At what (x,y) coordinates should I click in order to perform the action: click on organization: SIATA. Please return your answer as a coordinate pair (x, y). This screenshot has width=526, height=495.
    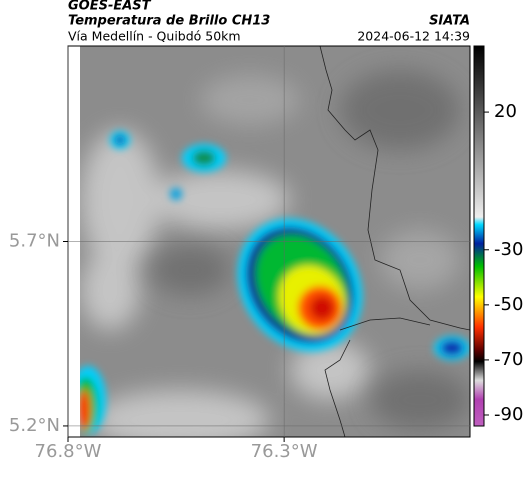
    Looking at the image, I should click on (449, 21).